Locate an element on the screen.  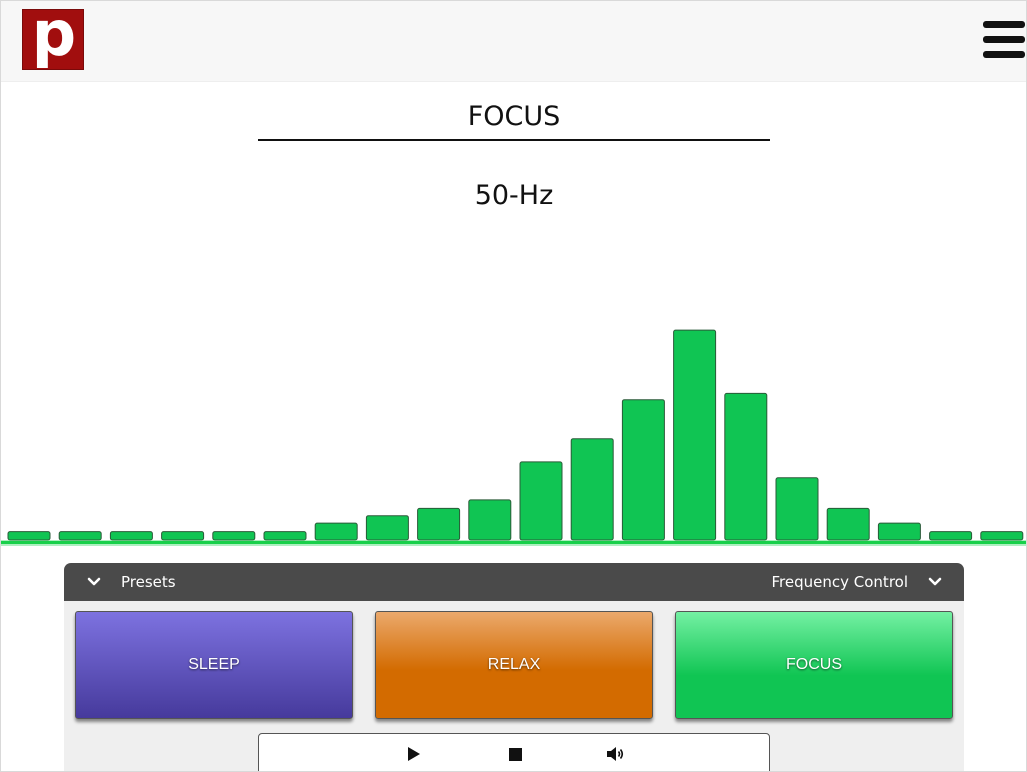
logo-letter: p is located at coordinates (54, 35).